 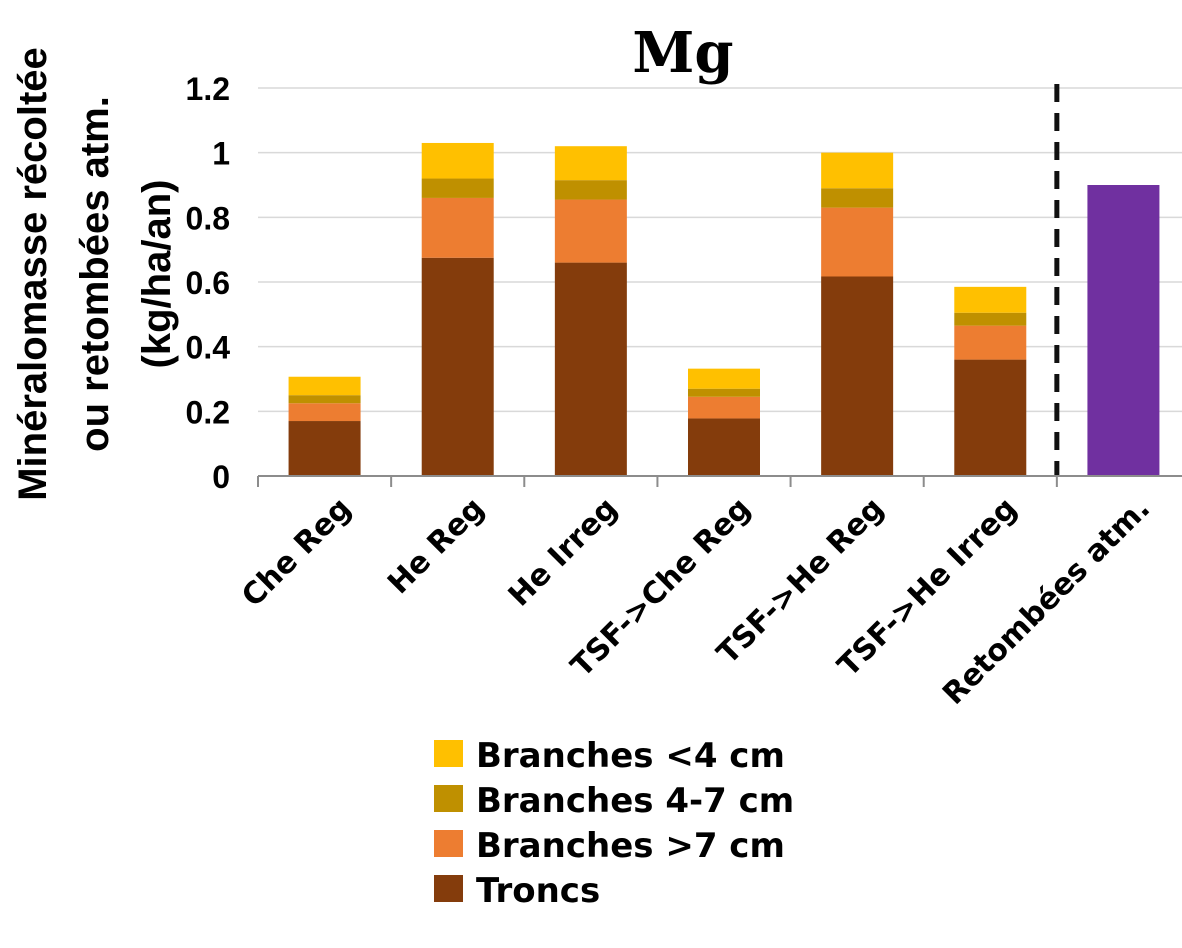 I want to click on y-tick-label: 1, so click(x=221, y=154).